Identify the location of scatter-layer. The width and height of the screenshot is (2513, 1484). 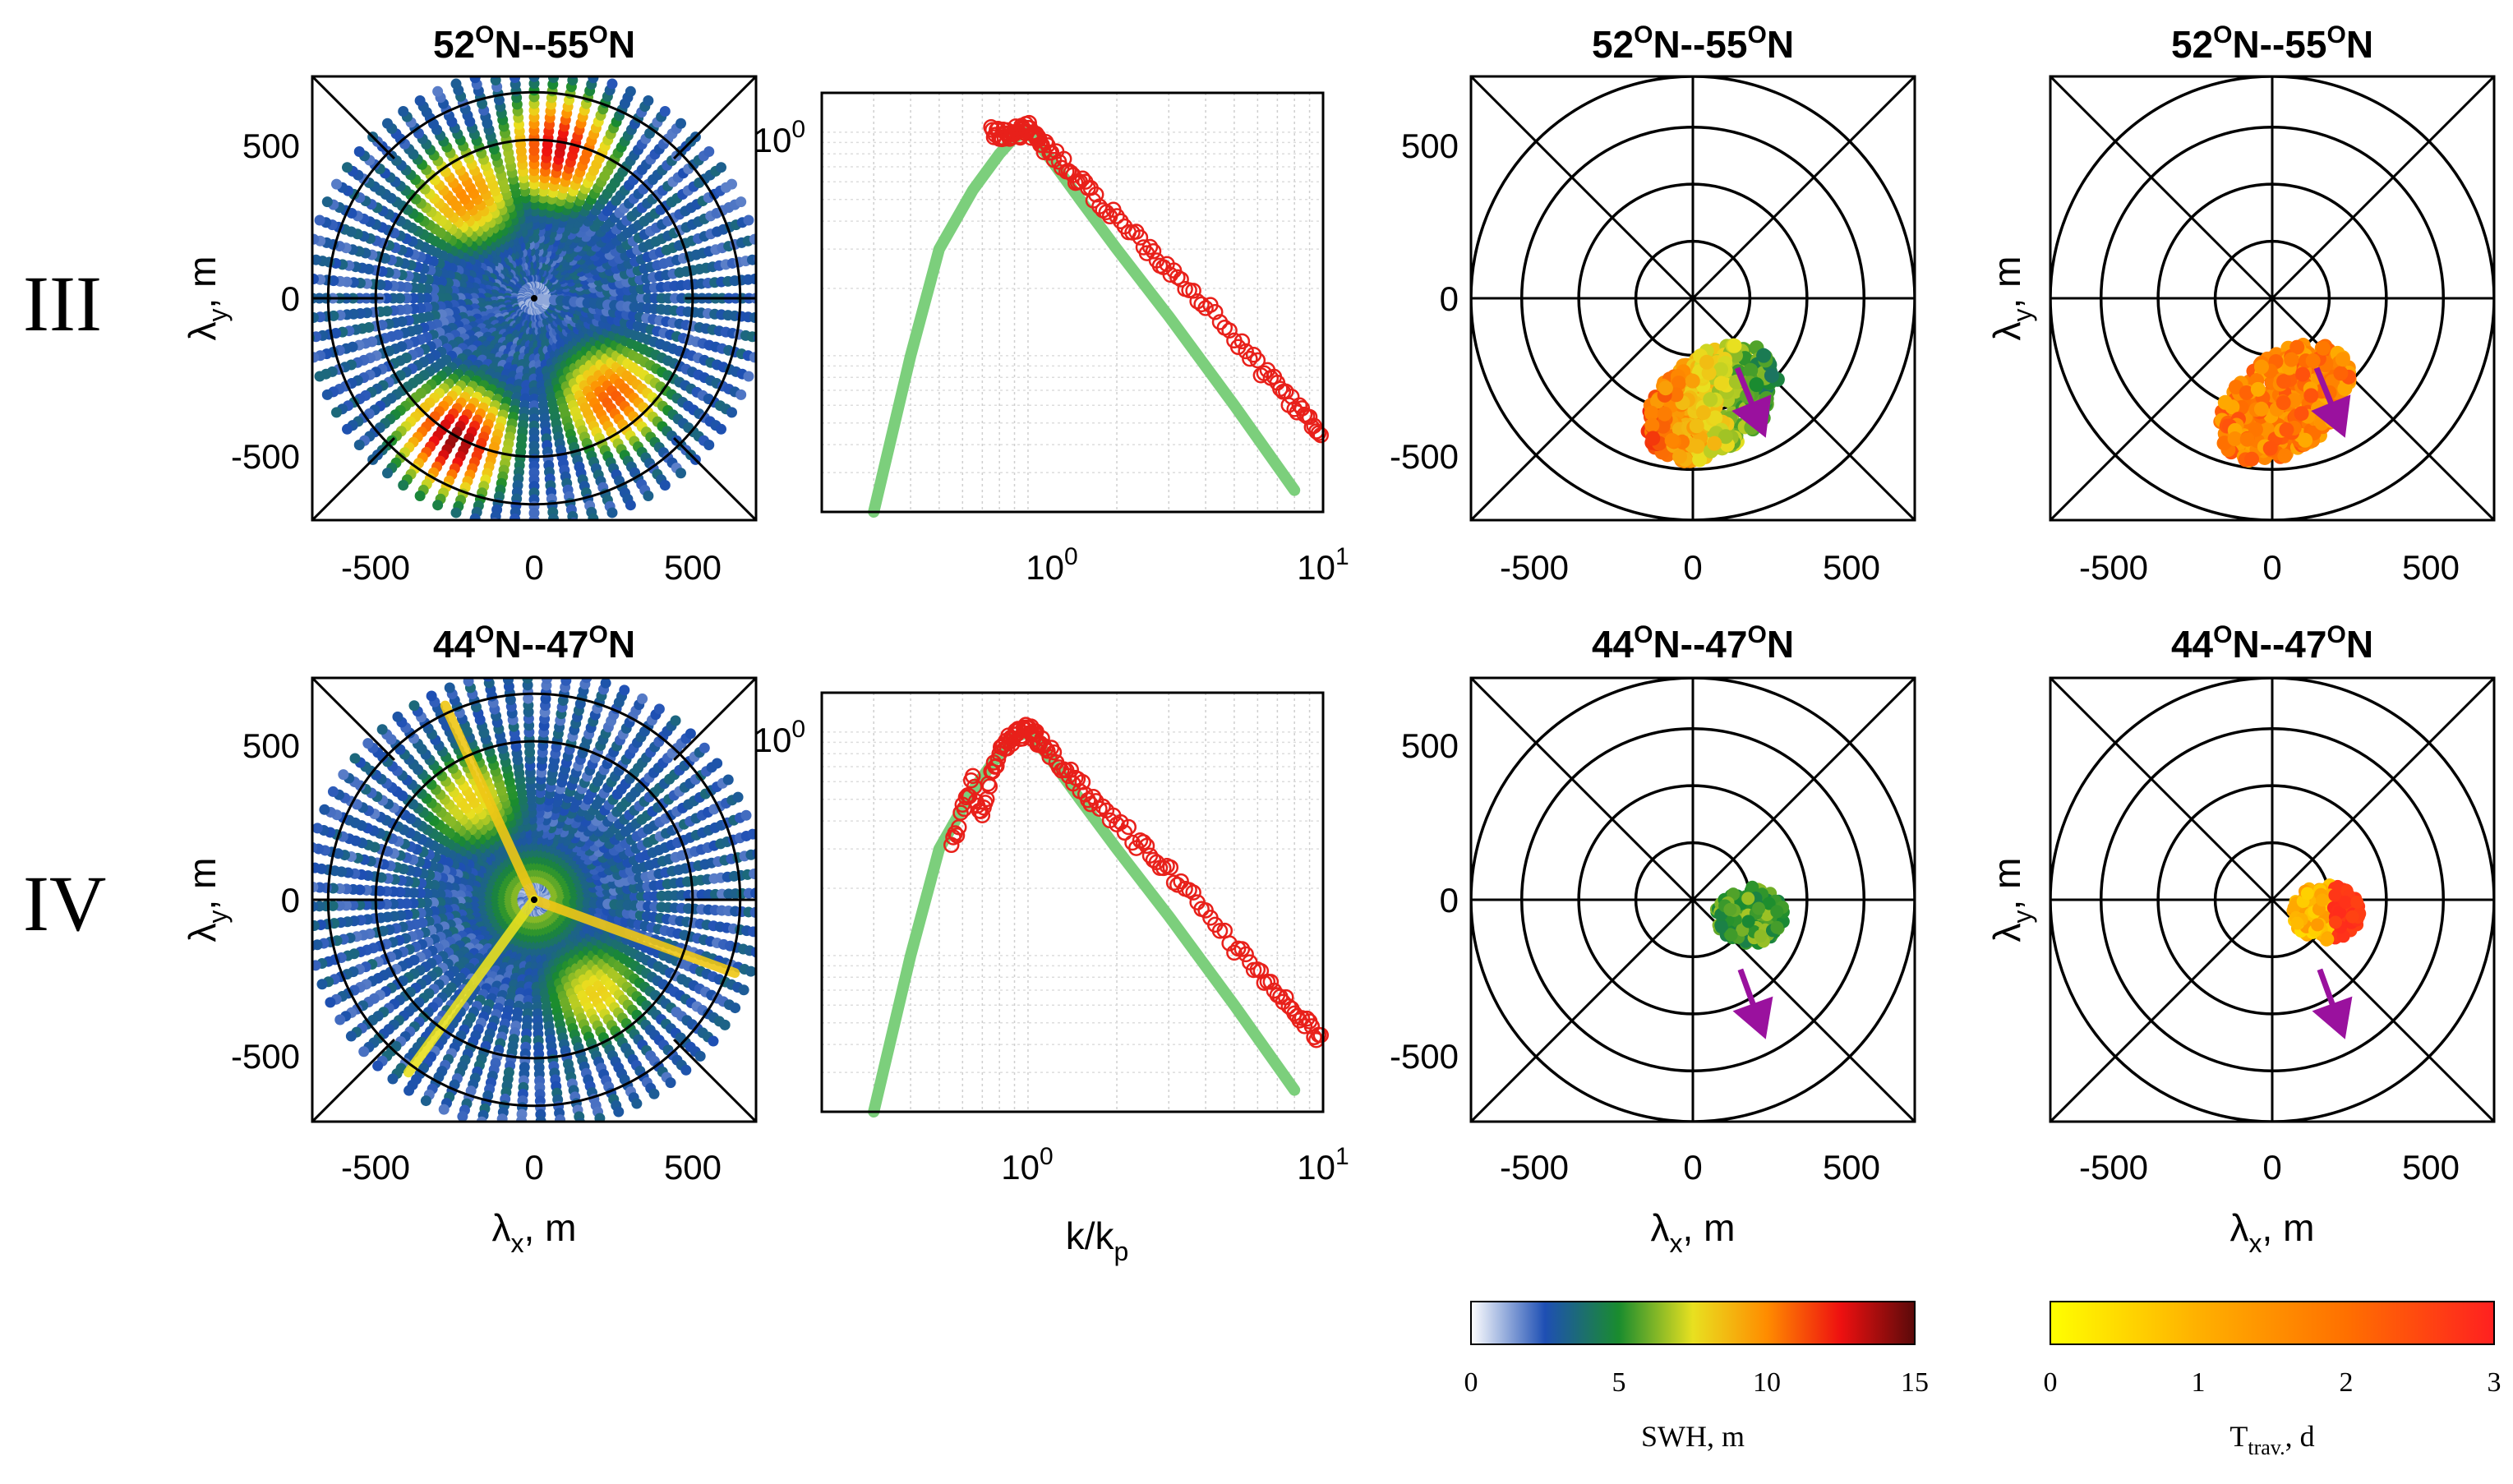
(534, 298).